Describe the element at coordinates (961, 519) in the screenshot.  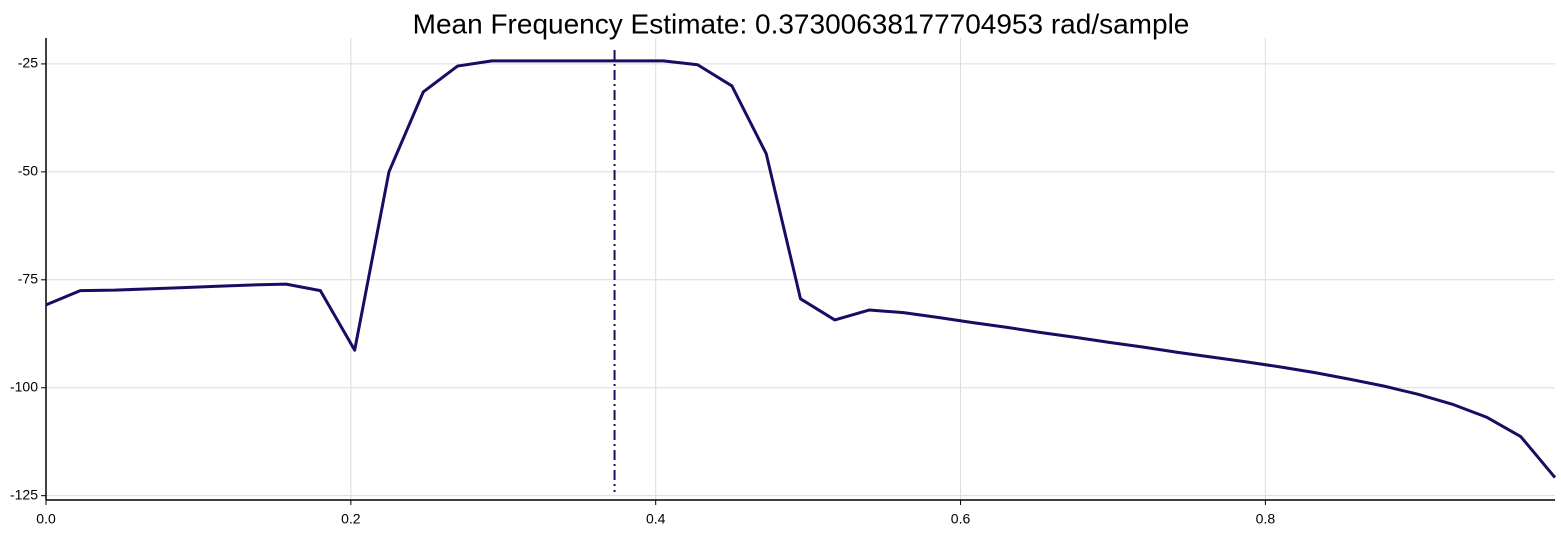
I see `x-tick-label: 0.6` at that location.